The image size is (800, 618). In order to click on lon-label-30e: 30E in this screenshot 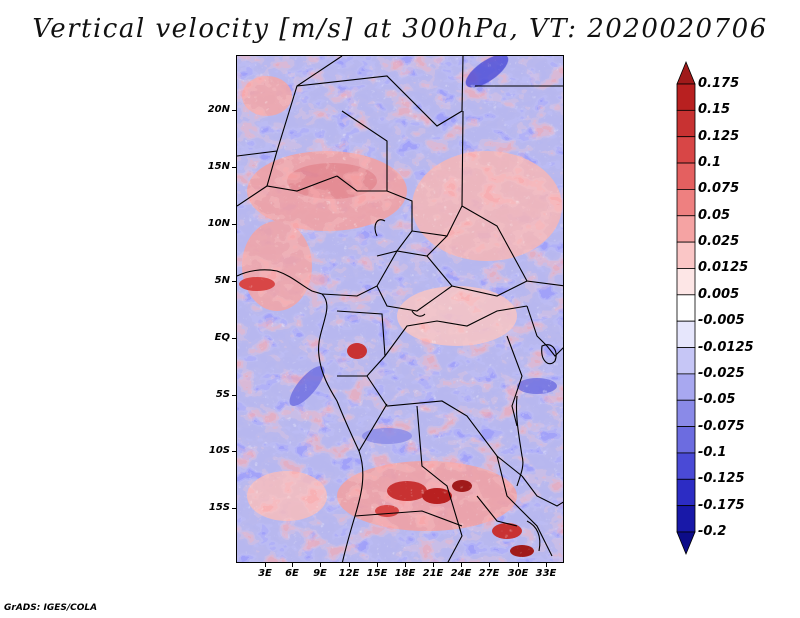, I will do `click(518, 573)`.